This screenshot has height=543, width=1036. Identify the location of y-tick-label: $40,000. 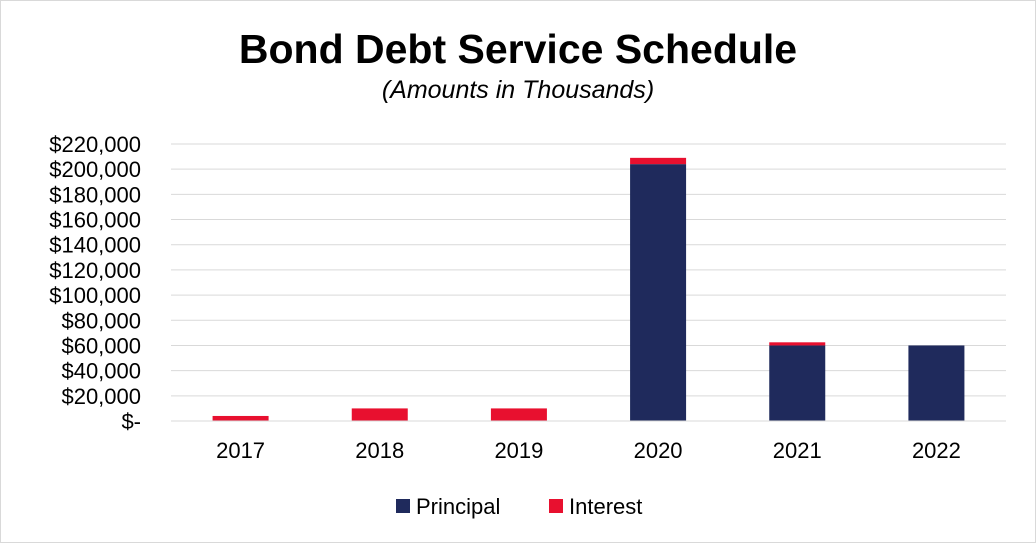
(101, 371).